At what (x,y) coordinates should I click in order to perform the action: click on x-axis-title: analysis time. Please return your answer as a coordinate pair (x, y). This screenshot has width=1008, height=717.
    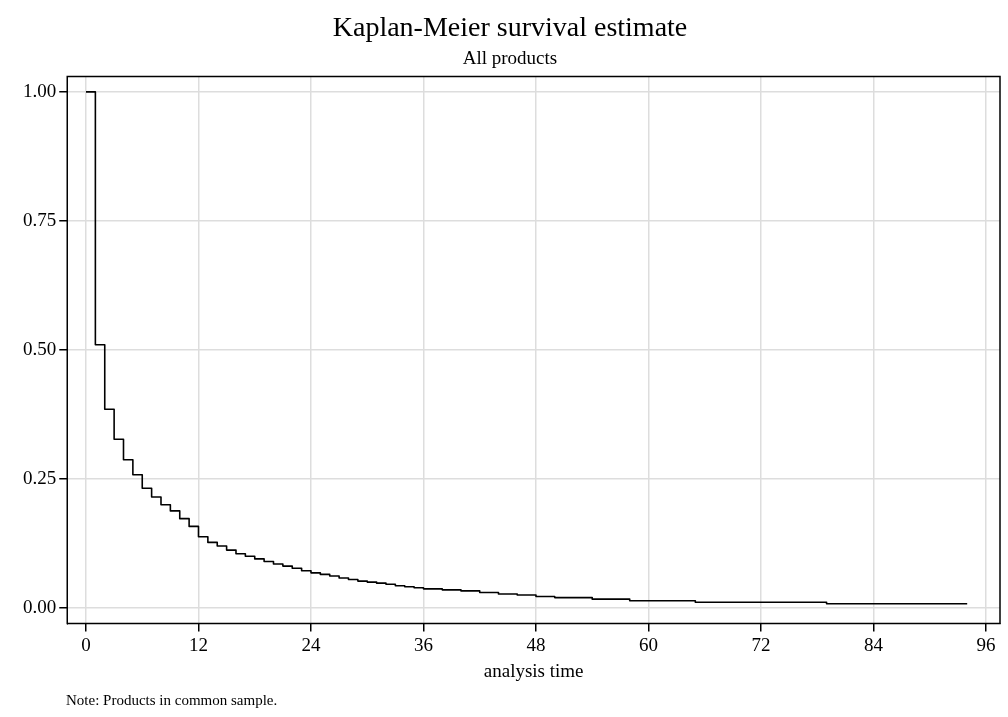
    Looking at the image, I should click on (533, 670).